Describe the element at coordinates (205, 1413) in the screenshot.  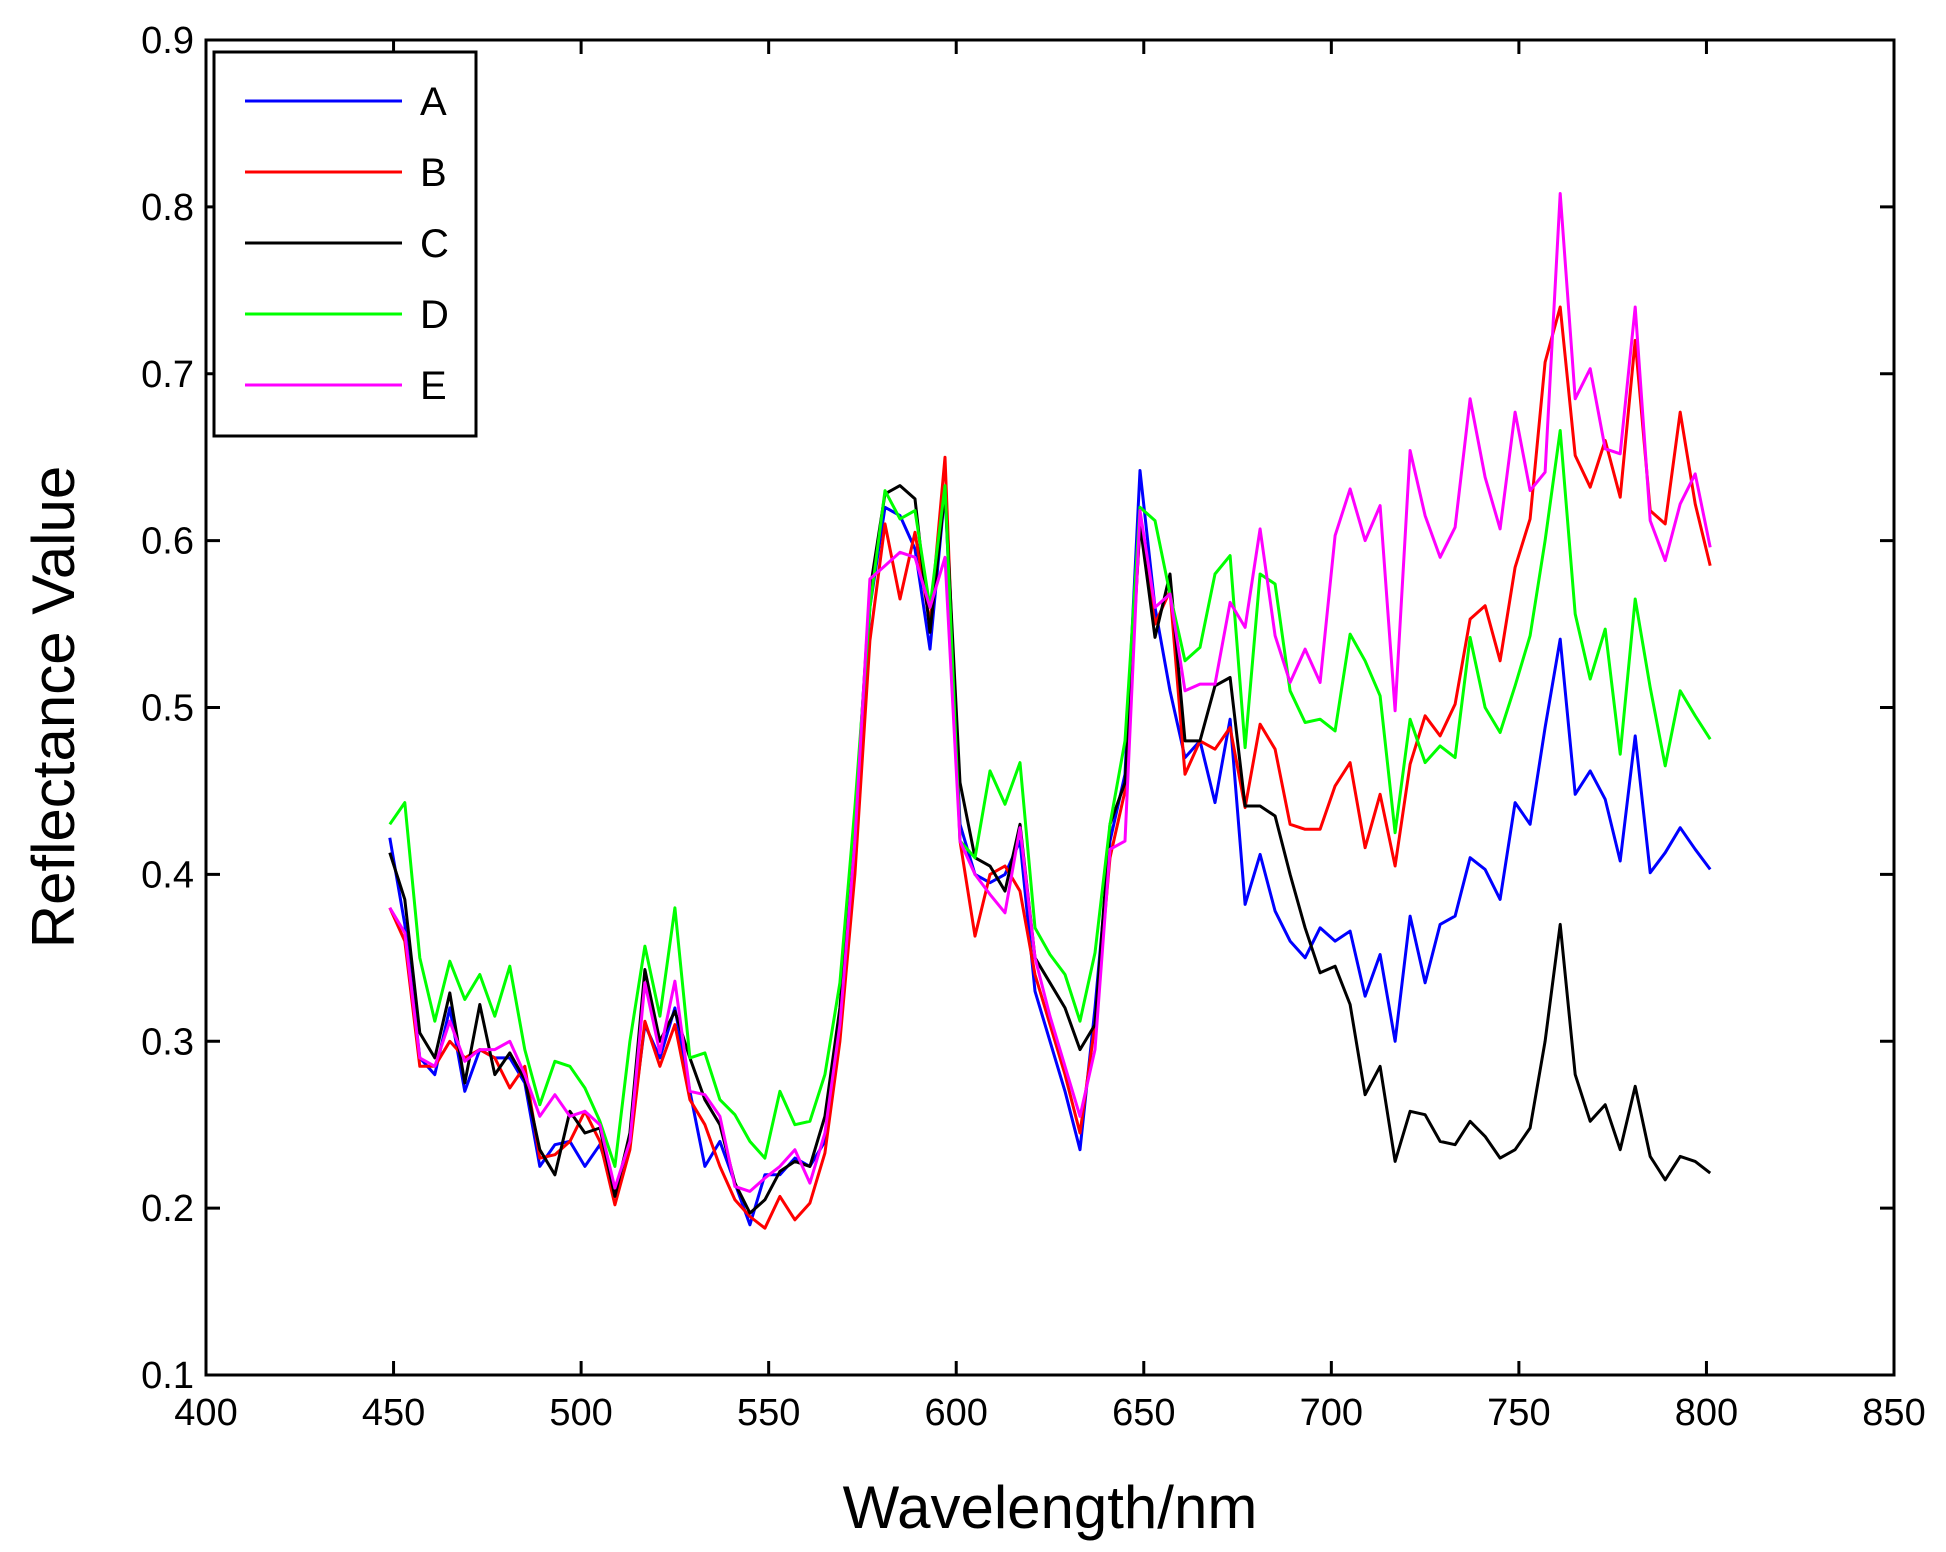
I see `x-tick-label: 400` at that location.